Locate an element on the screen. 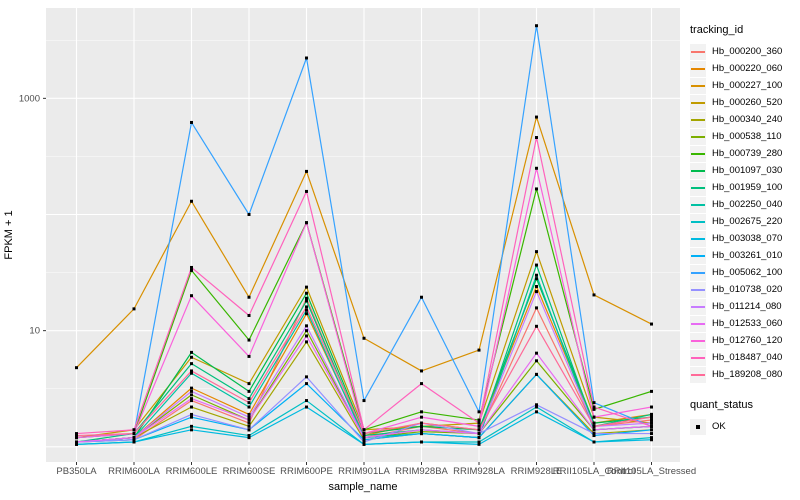 This screenshot has height=500, width=800. legend-item: Hb_018487_040 is located at coordinates (744, 357).